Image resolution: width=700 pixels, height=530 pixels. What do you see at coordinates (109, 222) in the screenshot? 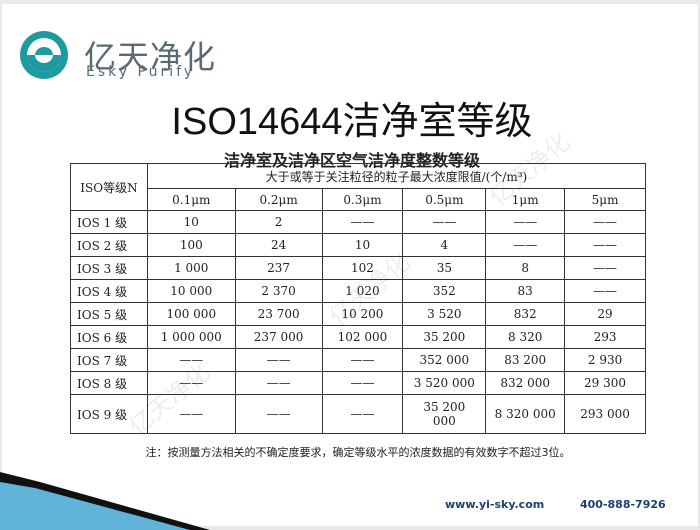
I see `grade-cell: IOS 1 级` at bounding box center [109, 222].